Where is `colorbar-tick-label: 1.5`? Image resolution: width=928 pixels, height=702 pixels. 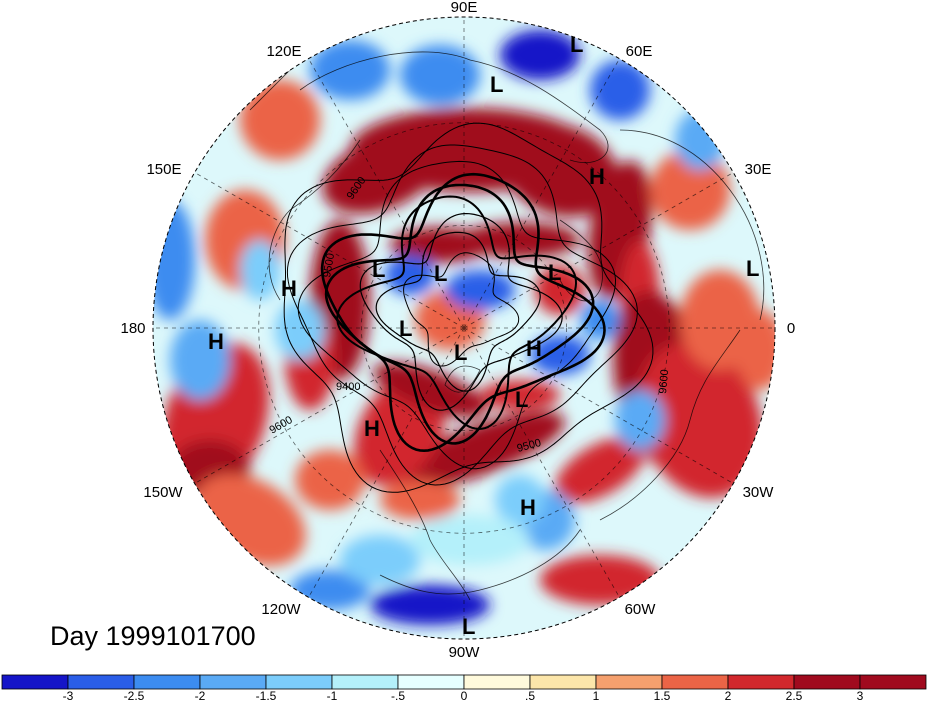
colorbar-tick-label: 1.5 is located at coordinates (662, 695).